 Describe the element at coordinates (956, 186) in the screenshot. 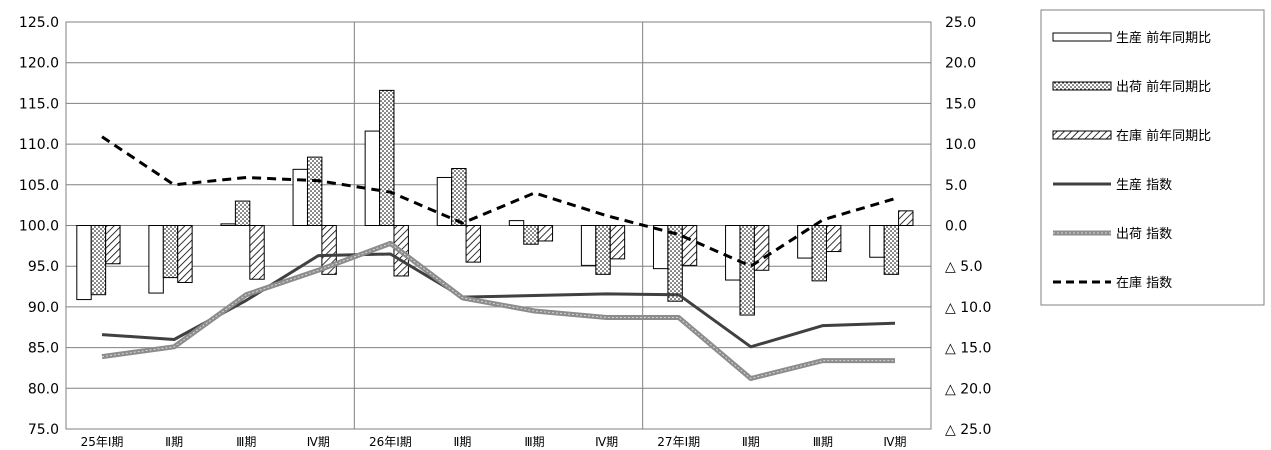

I see `right-tick-label: 5.0` at that location.